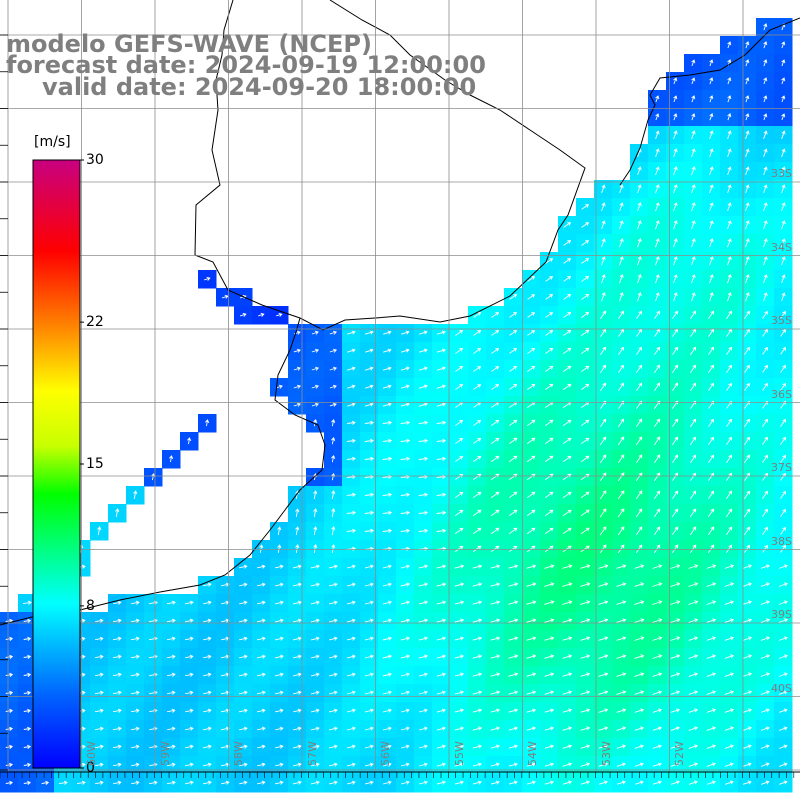  I want to click on longitude-label: 52W, so click(679, 753).